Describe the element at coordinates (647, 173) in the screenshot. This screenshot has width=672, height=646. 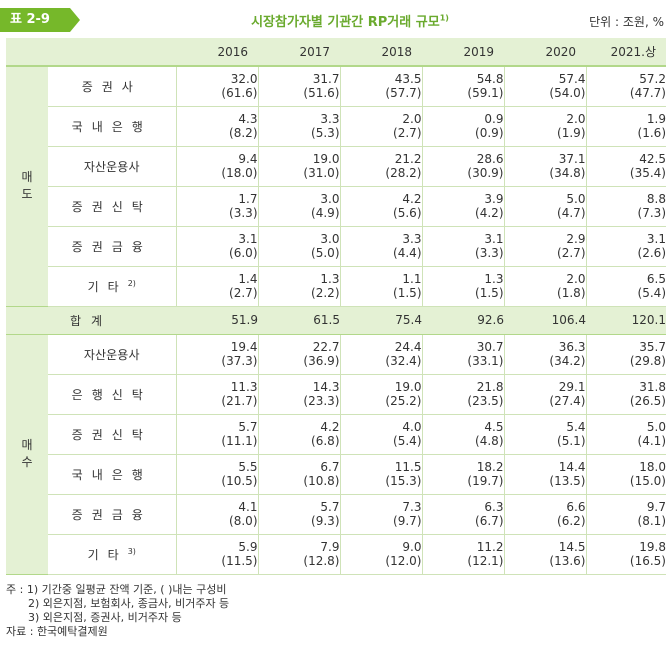
I see `share-percent: (35.4)` at that location.